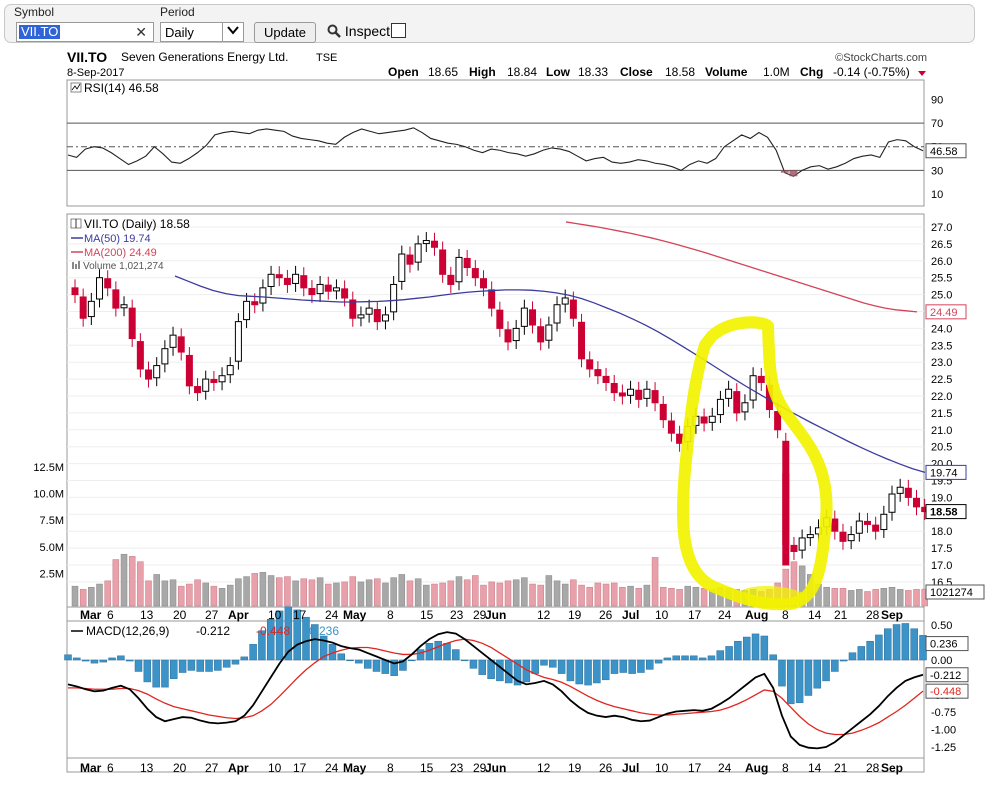  Describe the element at coordinates (558, 72) in the screenshot. I see `ohlc-low-label: Low` at that location.